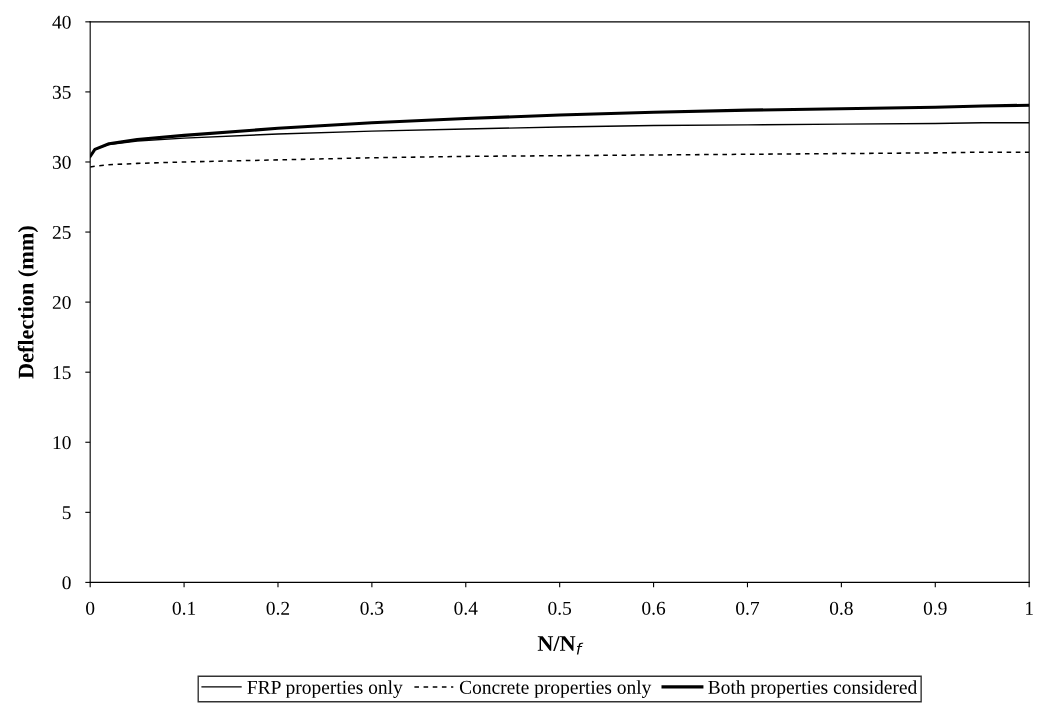 This screenshot has height=728, width=1061. Describe the element at coordinates (61, 92) in the screenshot. I see `y-tick-label: 35` at that location.